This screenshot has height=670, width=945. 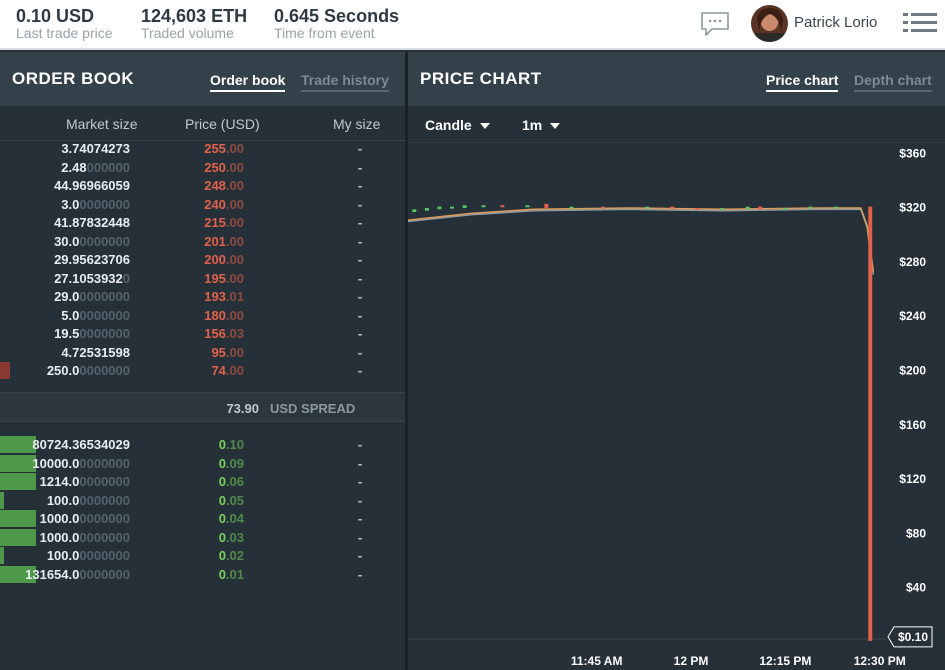 What do you see at coordinates (406, 361) in the screenshot?
I see `panel-divider` at bounding box center [406, 361].